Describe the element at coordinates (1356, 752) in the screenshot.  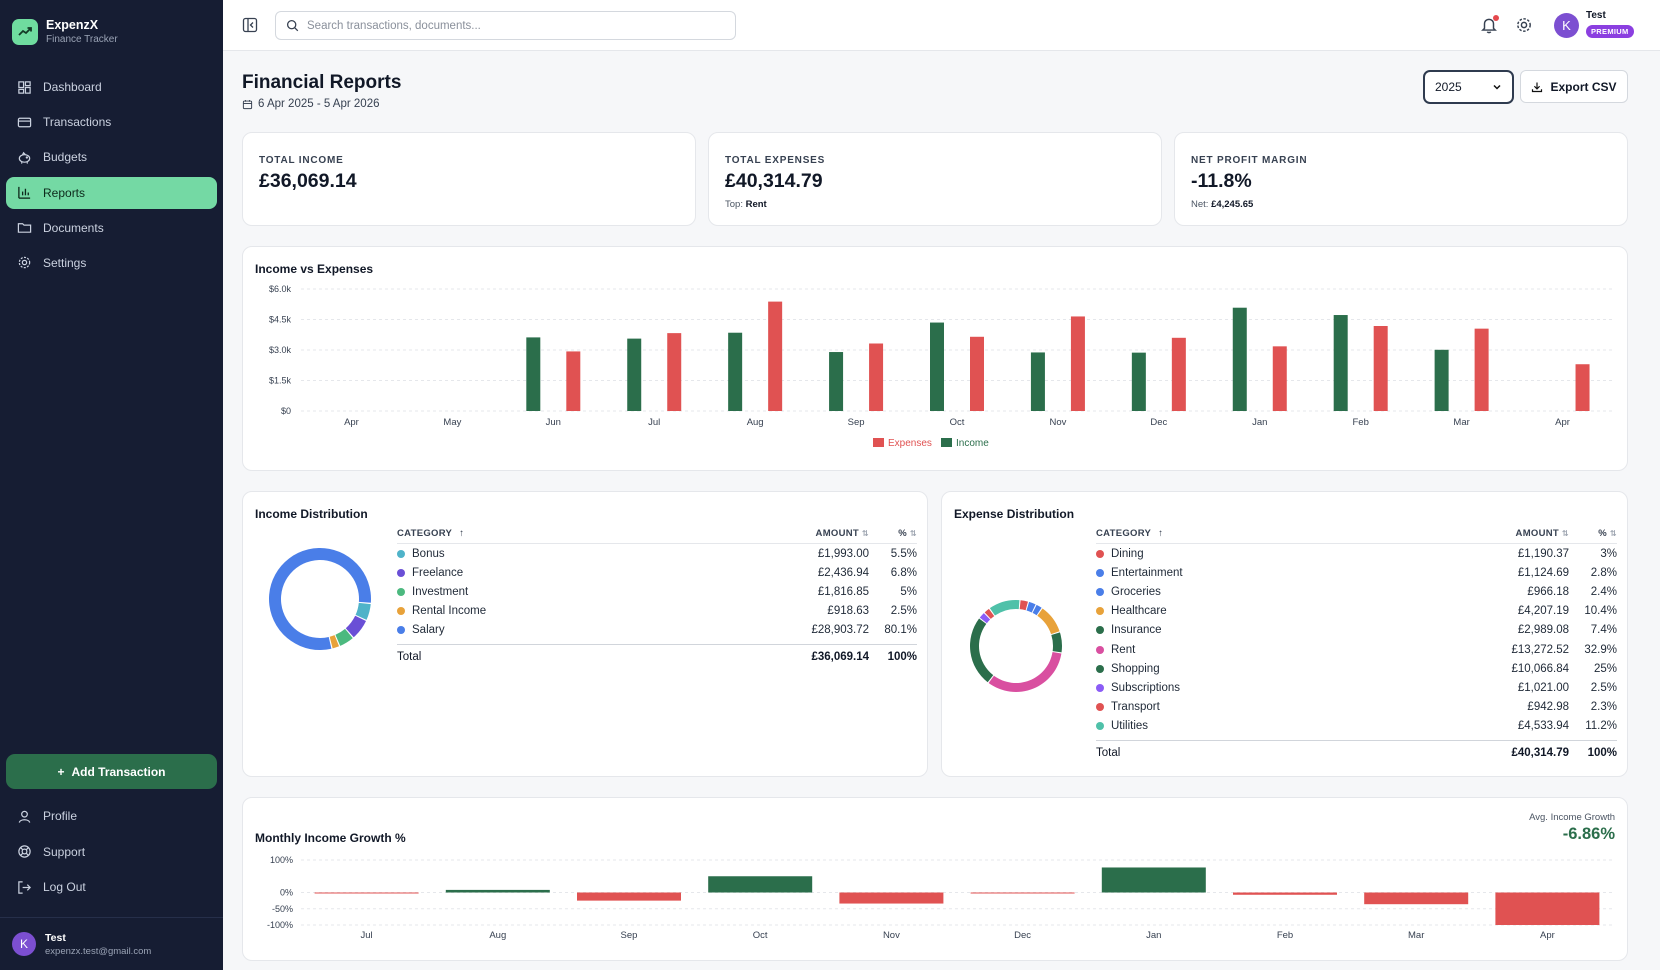
I see `table-total-row: Total £40,314.79 100%` at that location.